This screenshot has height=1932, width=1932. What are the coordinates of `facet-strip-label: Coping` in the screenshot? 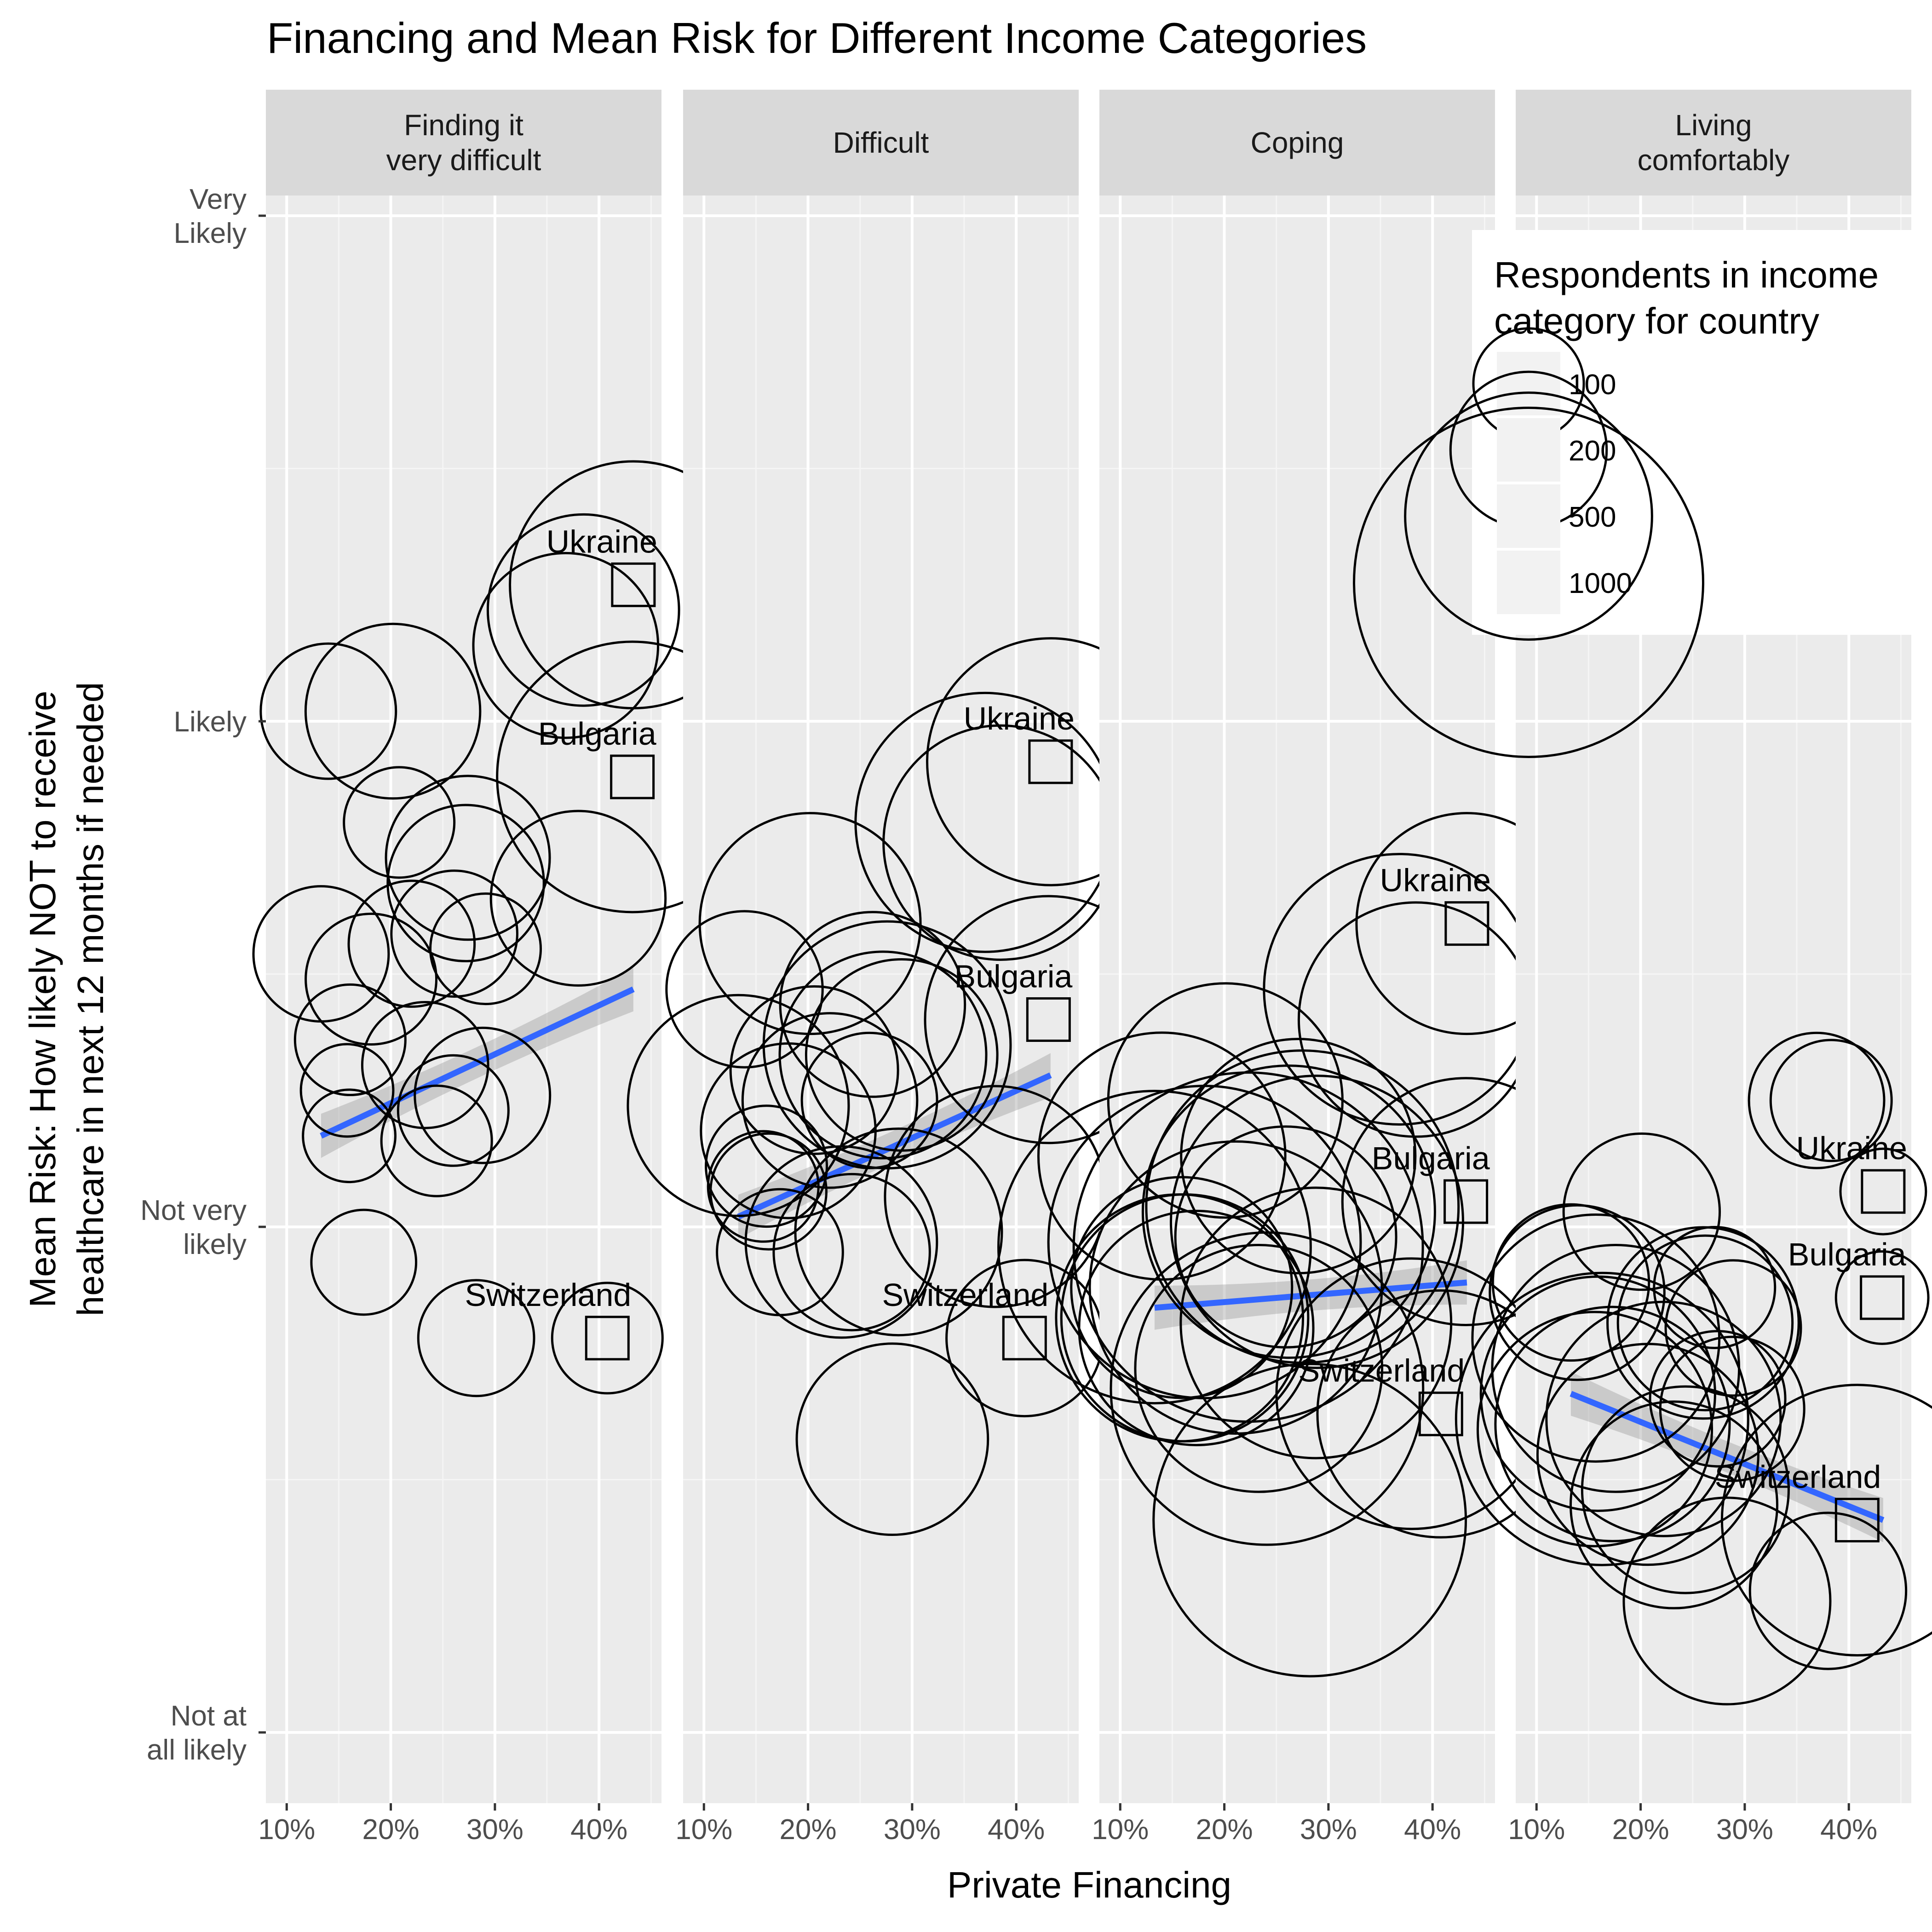 It's located at (1297, 142).